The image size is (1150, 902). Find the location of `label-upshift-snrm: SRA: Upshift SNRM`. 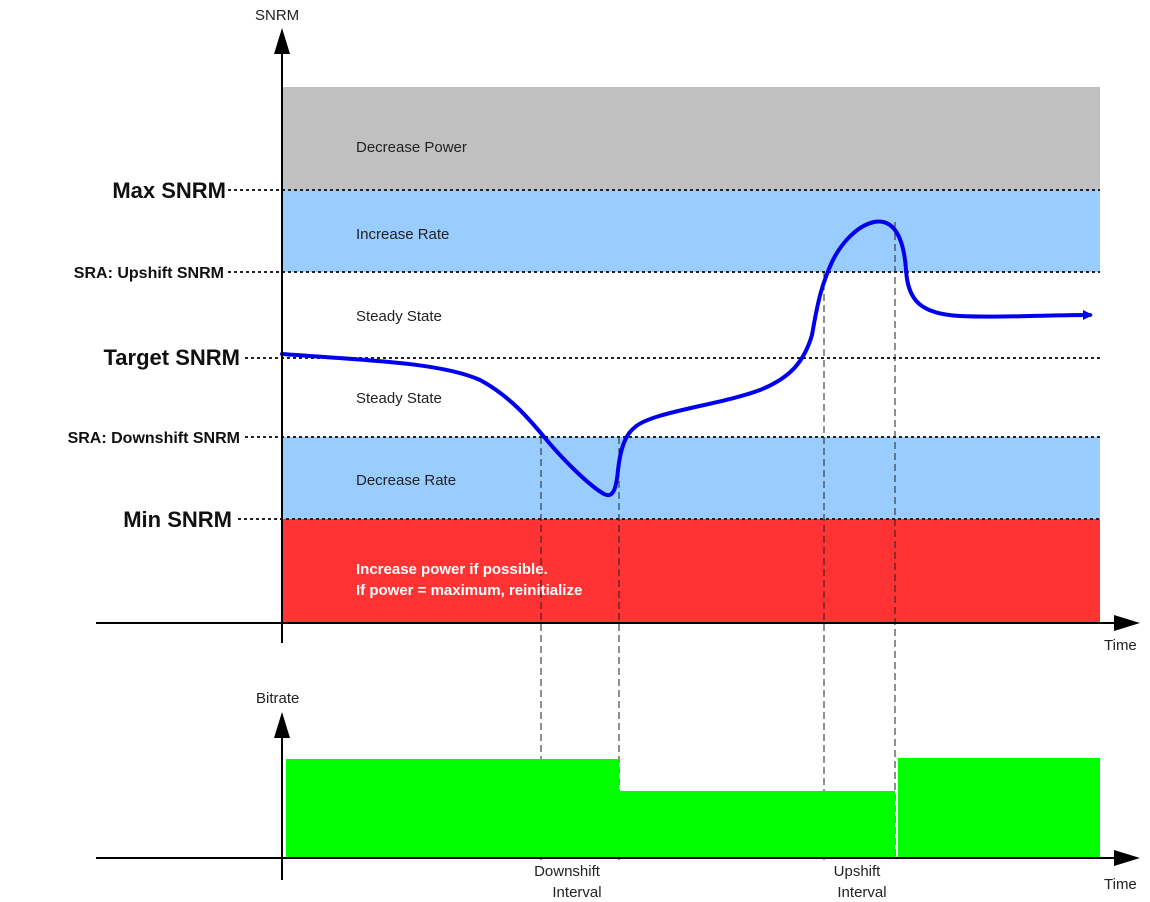

label-upshift-snrm: SRA: Upshift SNRM is located at coordinates (149, 273).